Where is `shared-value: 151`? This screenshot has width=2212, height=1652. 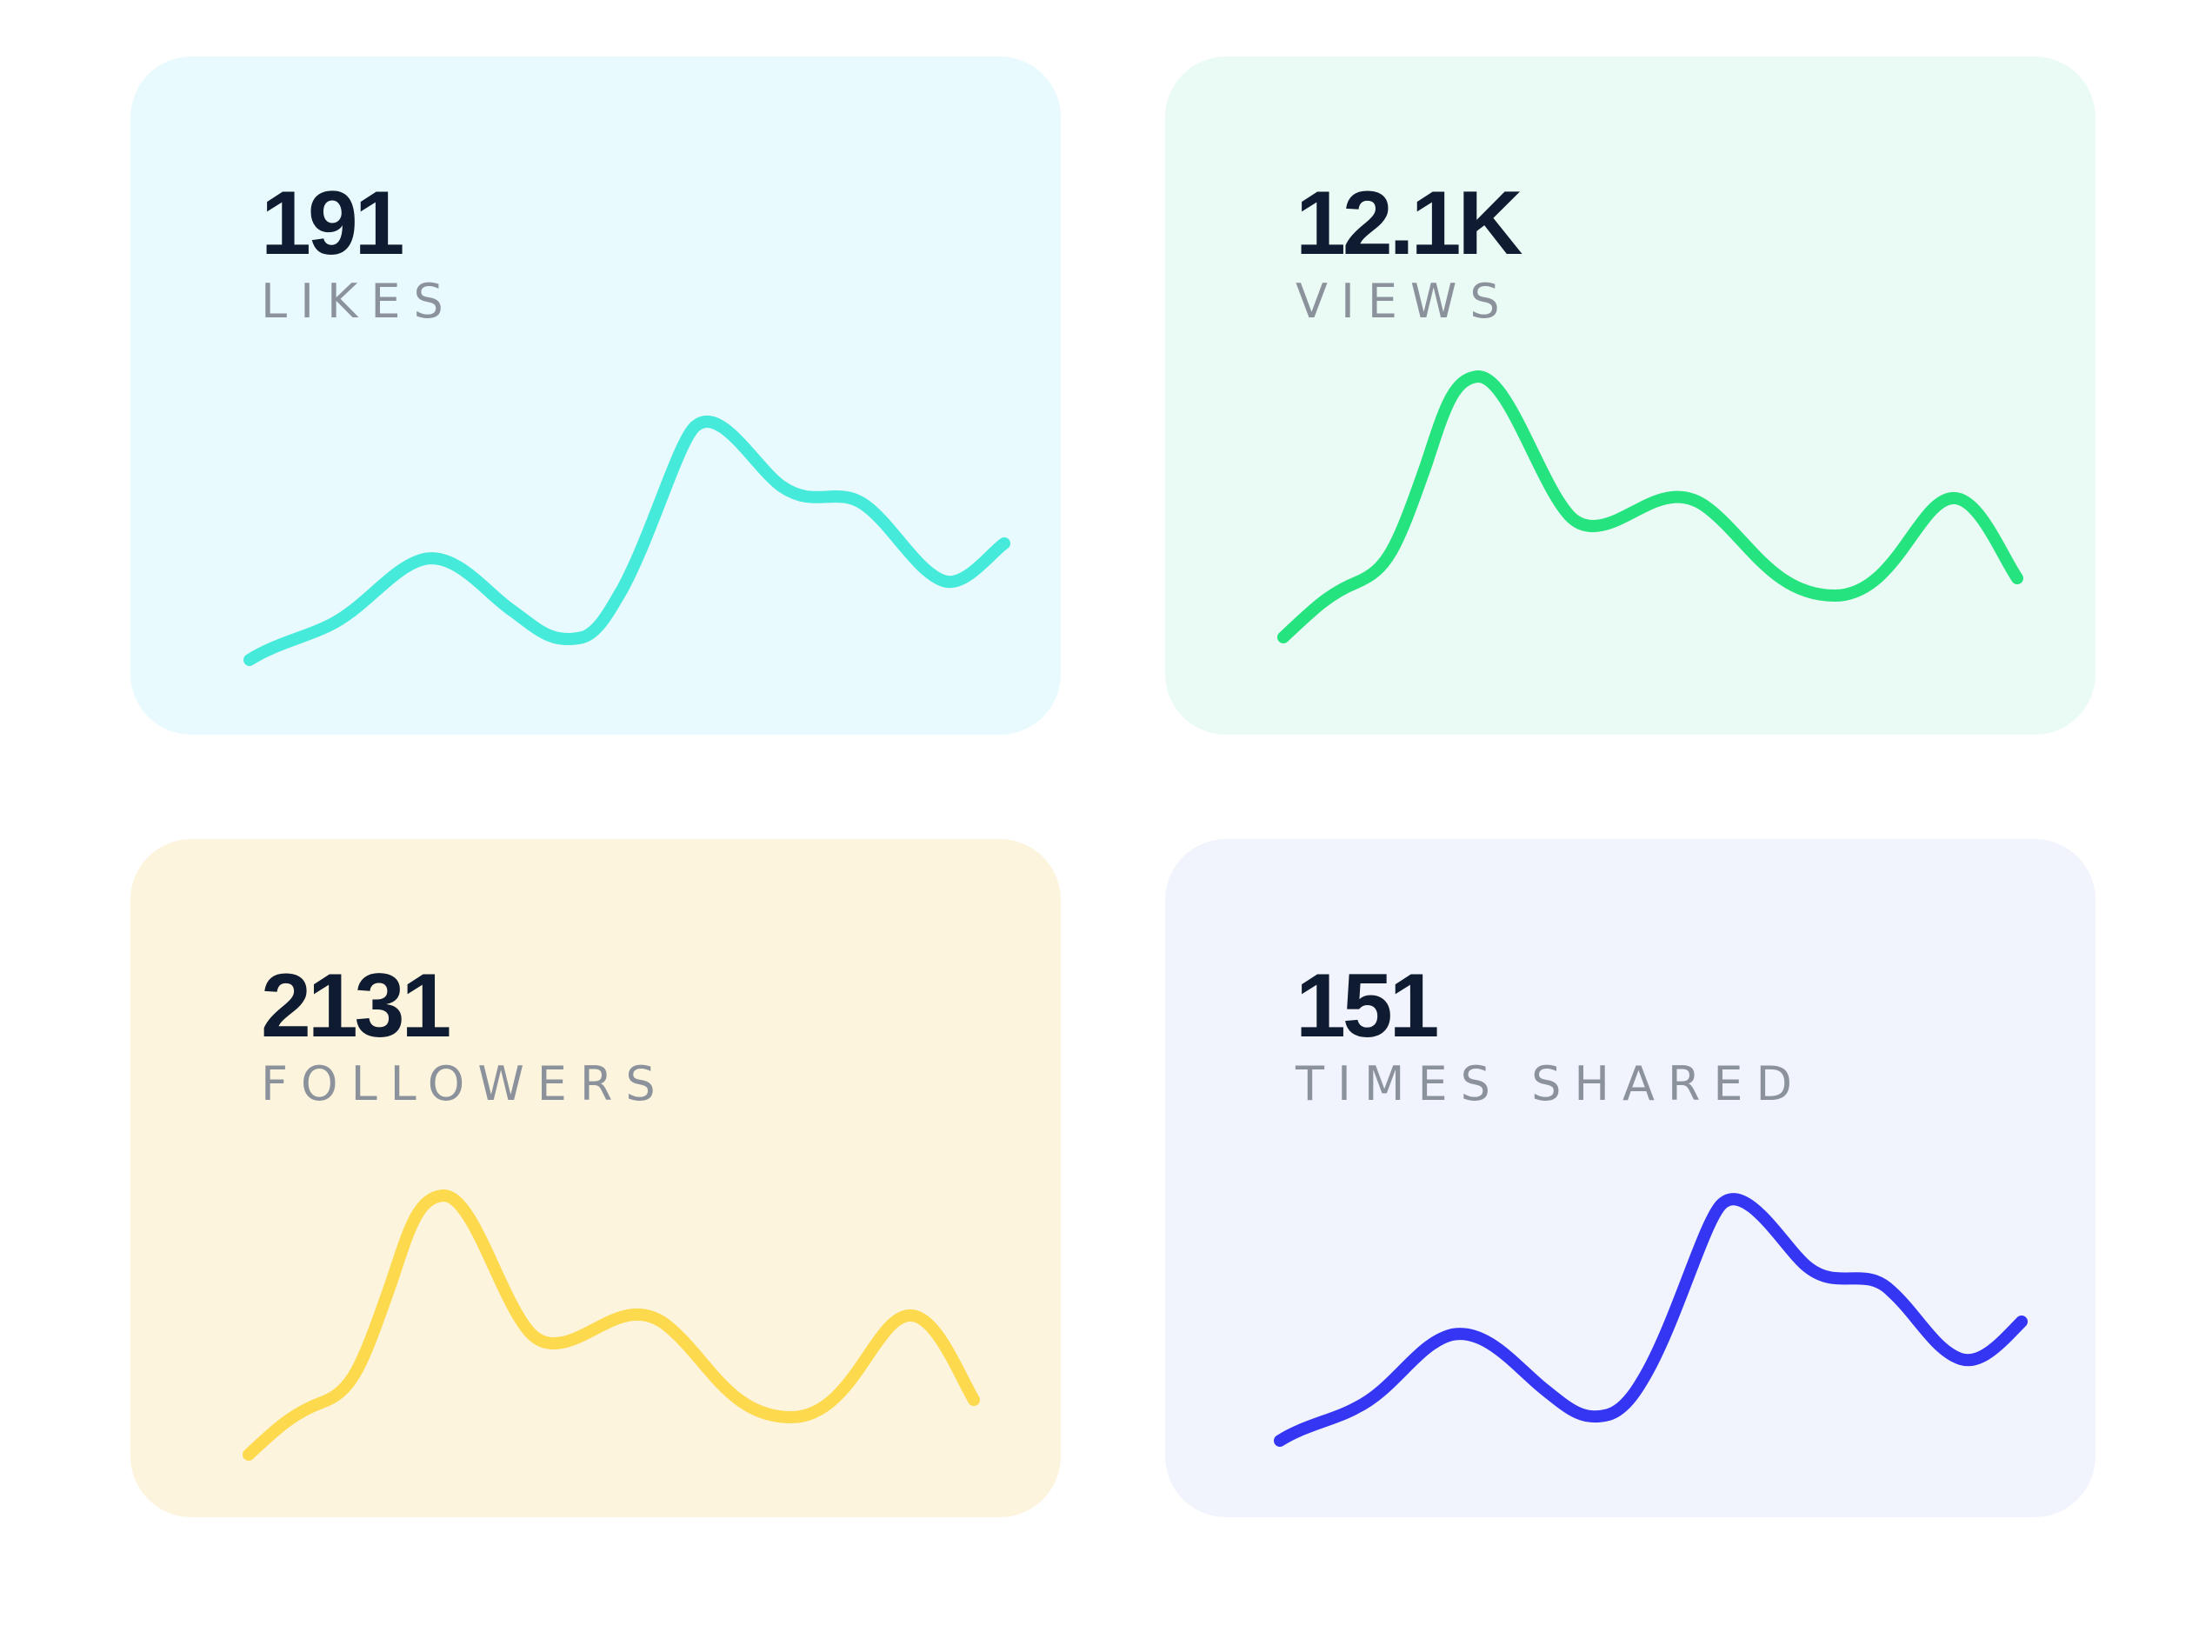
shared-value: 151 is located at coordinates (1368, 1006).